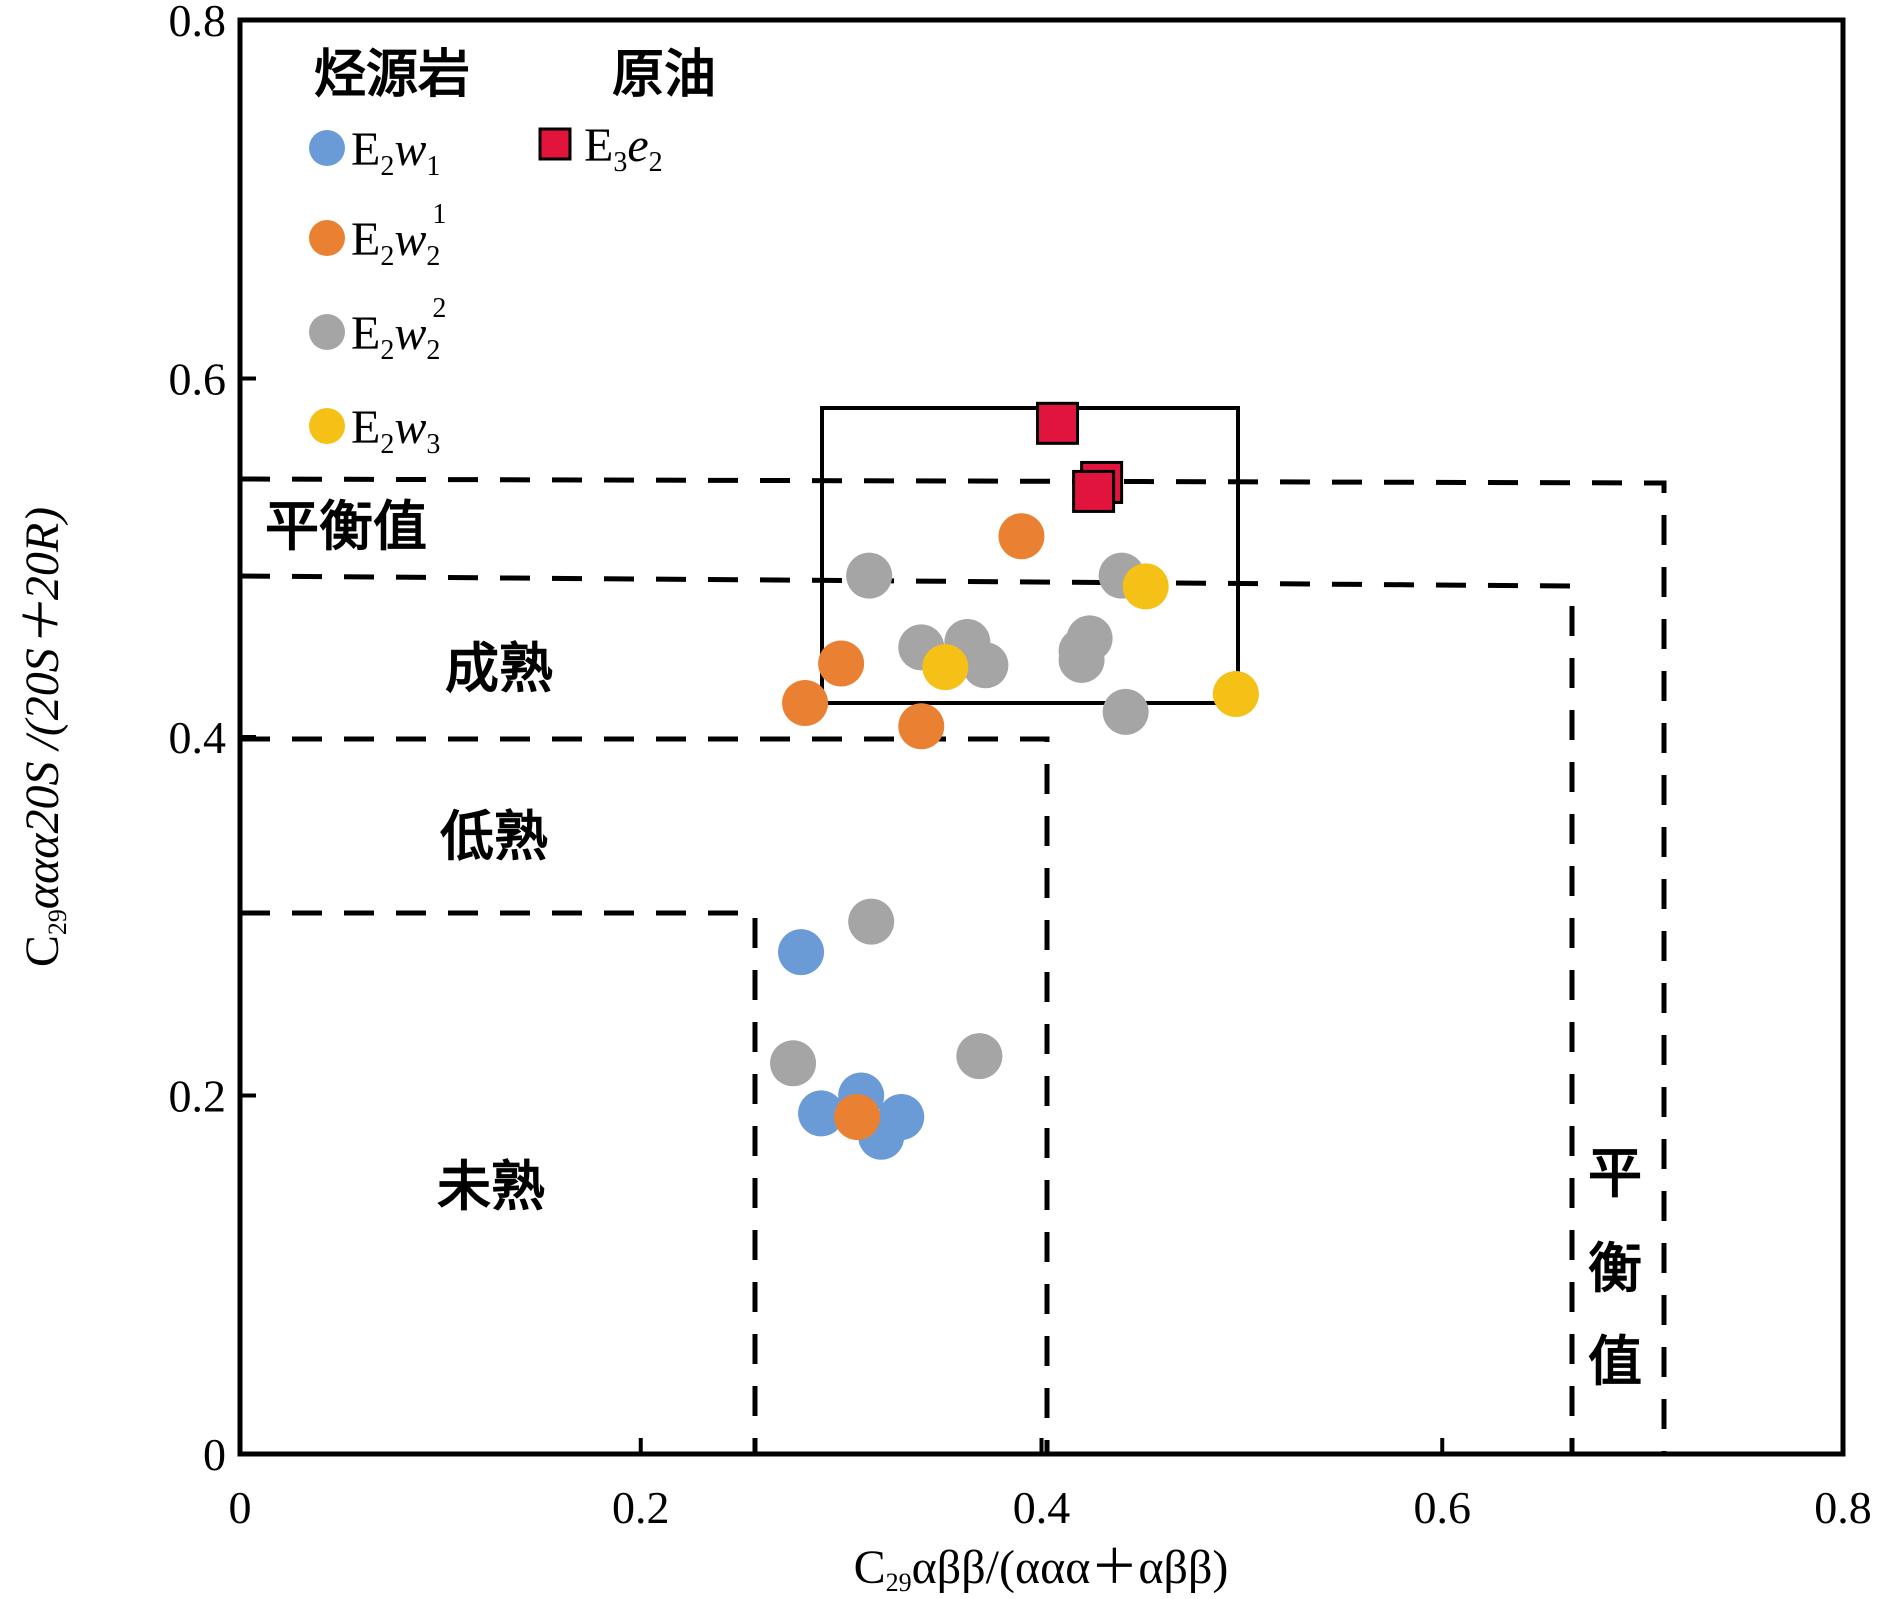 The width and height of the screenshot is (1880, 1599). What do you see at coordinates (392, 75) in the screenshot?
I see `legend-group-source-rock: 烃源岩` at bounding box center [392, 75].